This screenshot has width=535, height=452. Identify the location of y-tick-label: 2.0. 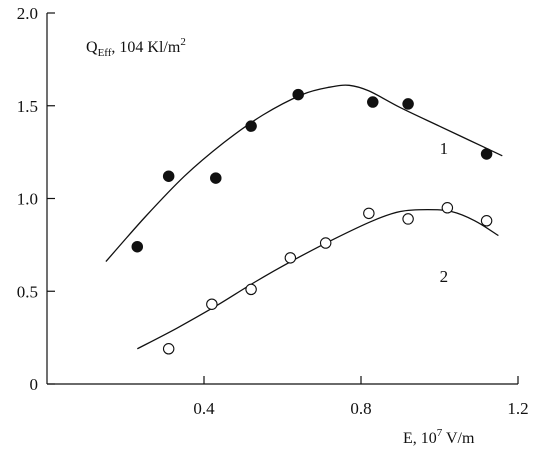
(27, 13).